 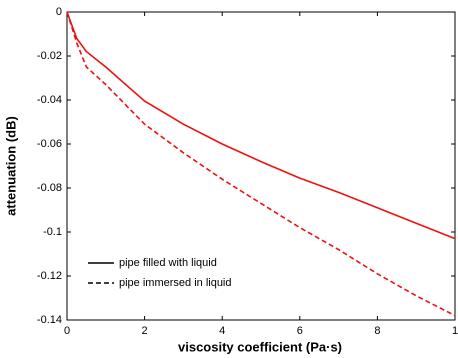 I want to click on y-tick-label: 0, so click(x=59, y=12).